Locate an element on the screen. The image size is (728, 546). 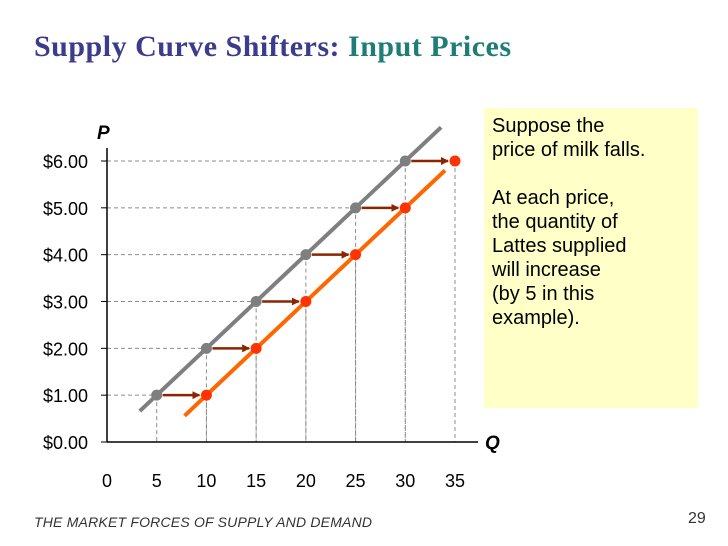
x-axis-title: Q is located at coordinates (492, 443).